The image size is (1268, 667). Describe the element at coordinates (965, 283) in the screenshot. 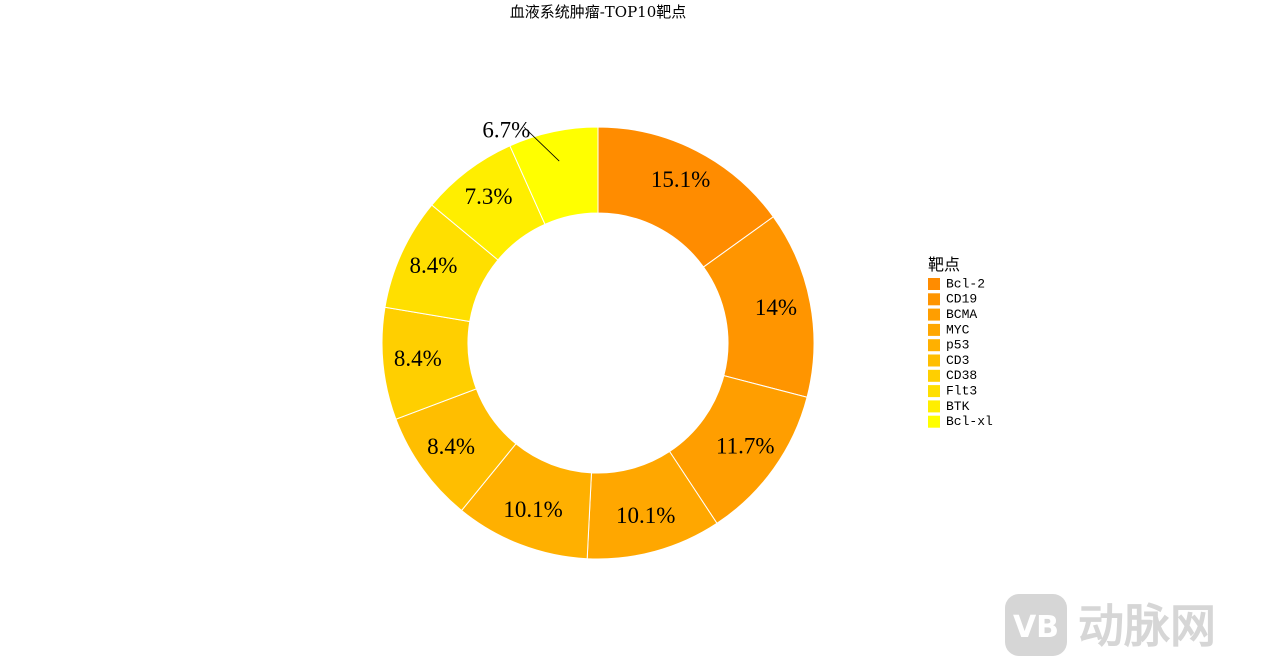

I see `legend-label: Bcl-2` at that location.